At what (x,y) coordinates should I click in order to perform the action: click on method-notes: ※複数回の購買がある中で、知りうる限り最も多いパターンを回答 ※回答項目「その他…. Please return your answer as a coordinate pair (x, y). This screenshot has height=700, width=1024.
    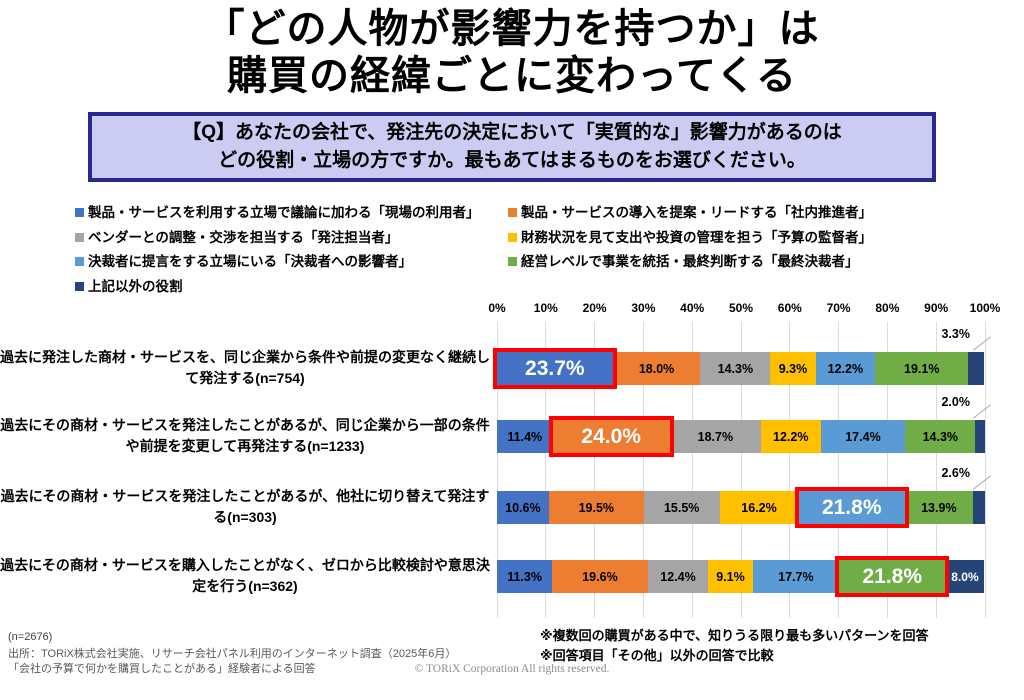
    Looking at the image, I should click on (734, 645).